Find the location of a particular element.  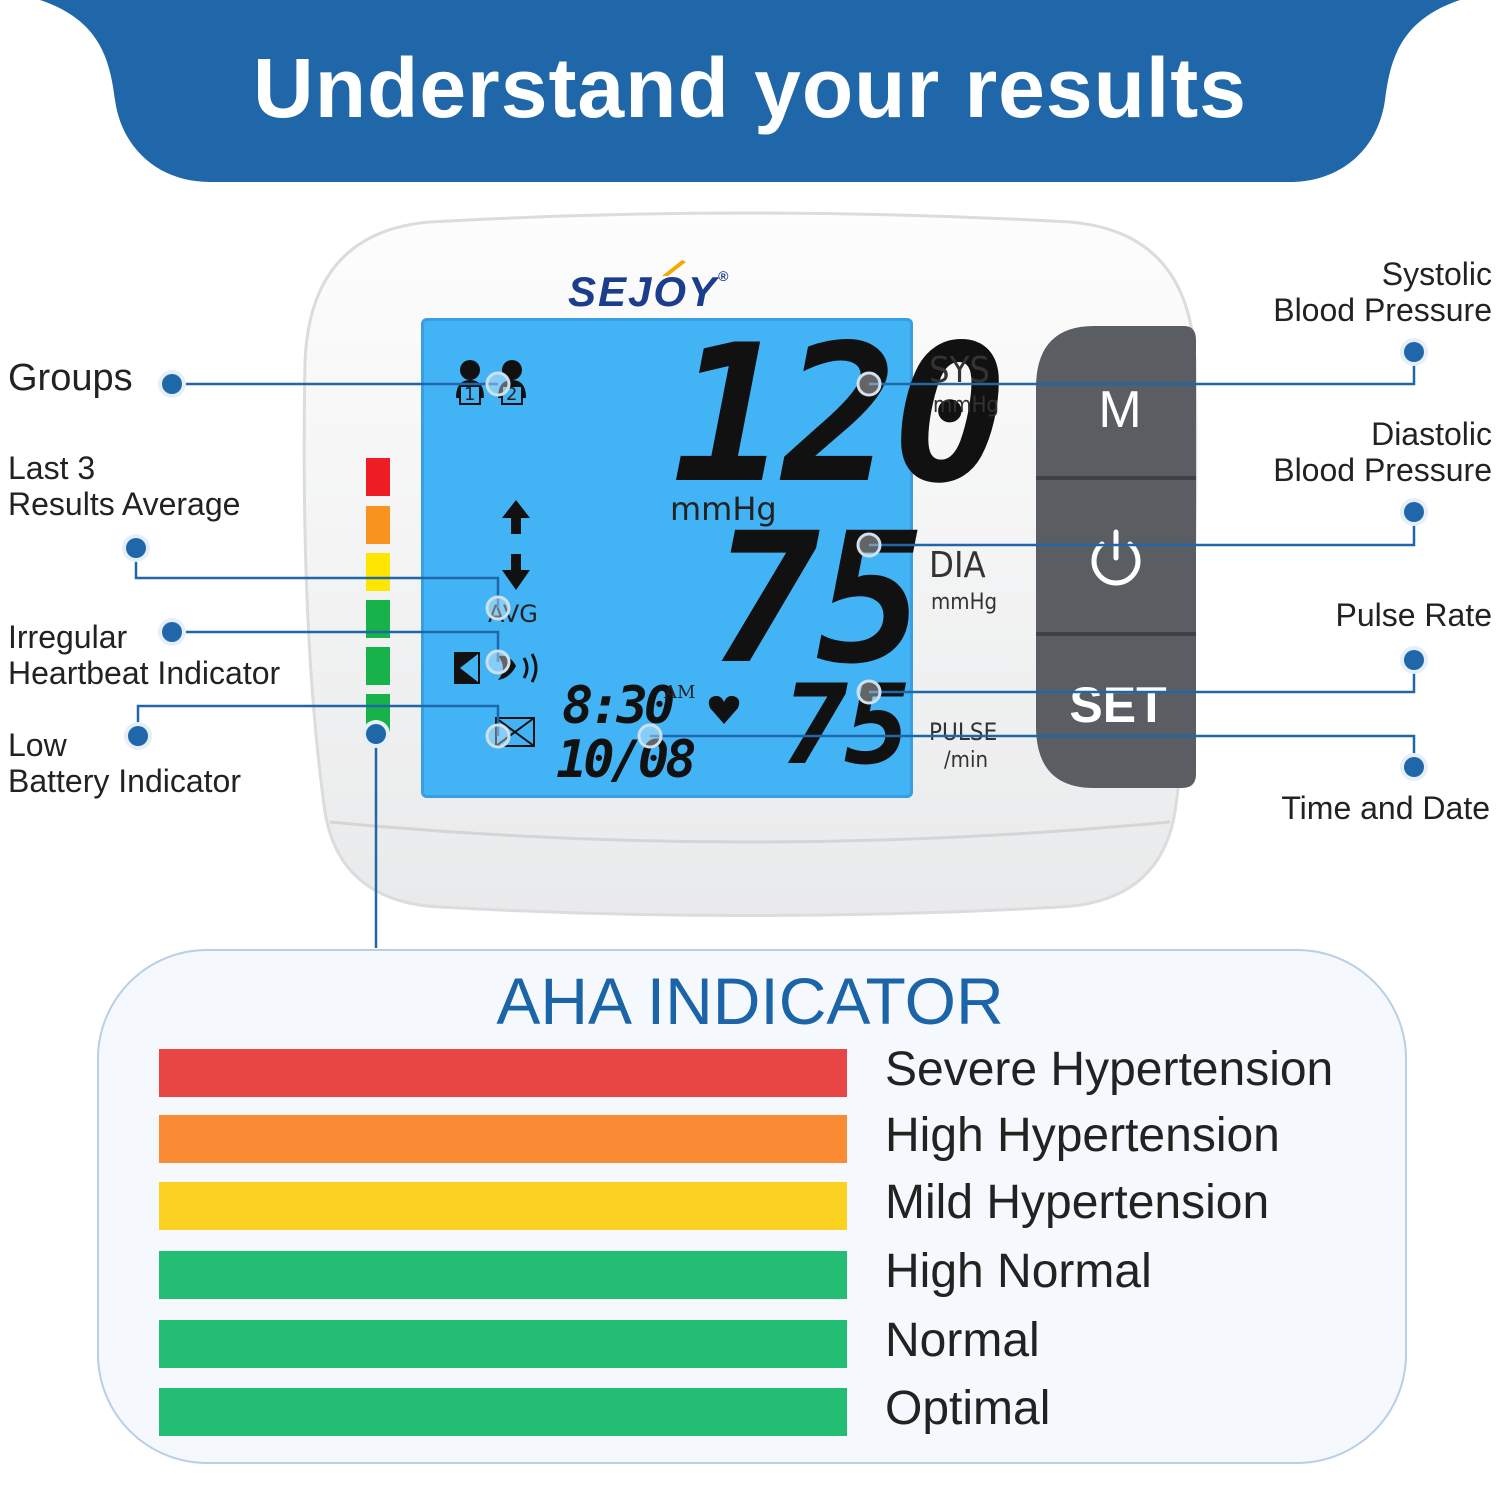

low-battery-icon is located at coordinates (515, 732).